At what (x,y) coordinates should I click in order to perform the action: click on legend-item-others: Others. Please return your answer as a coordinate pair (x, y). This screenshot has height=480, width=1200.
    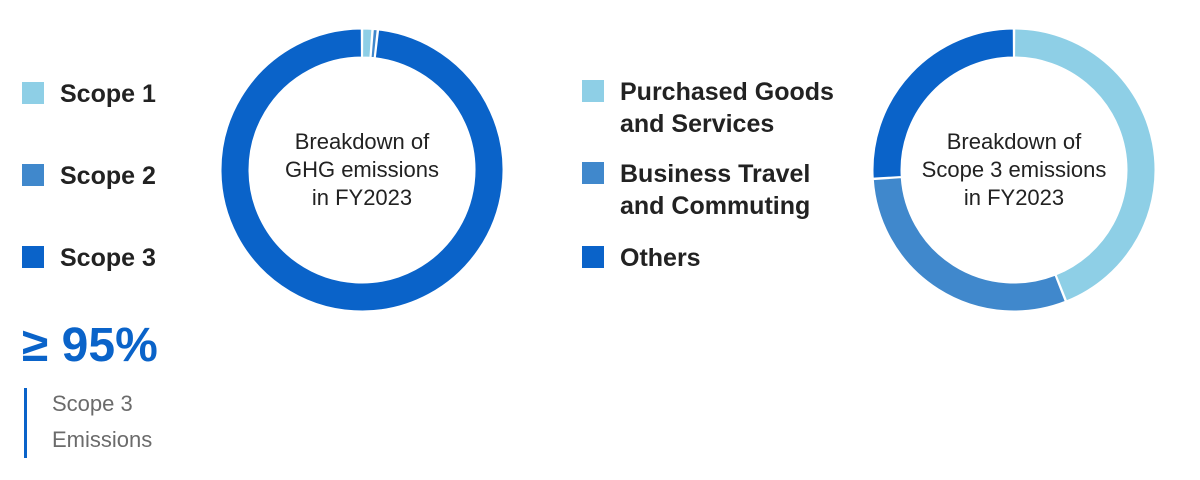
    Looking at the image, I should click on (641, 258).